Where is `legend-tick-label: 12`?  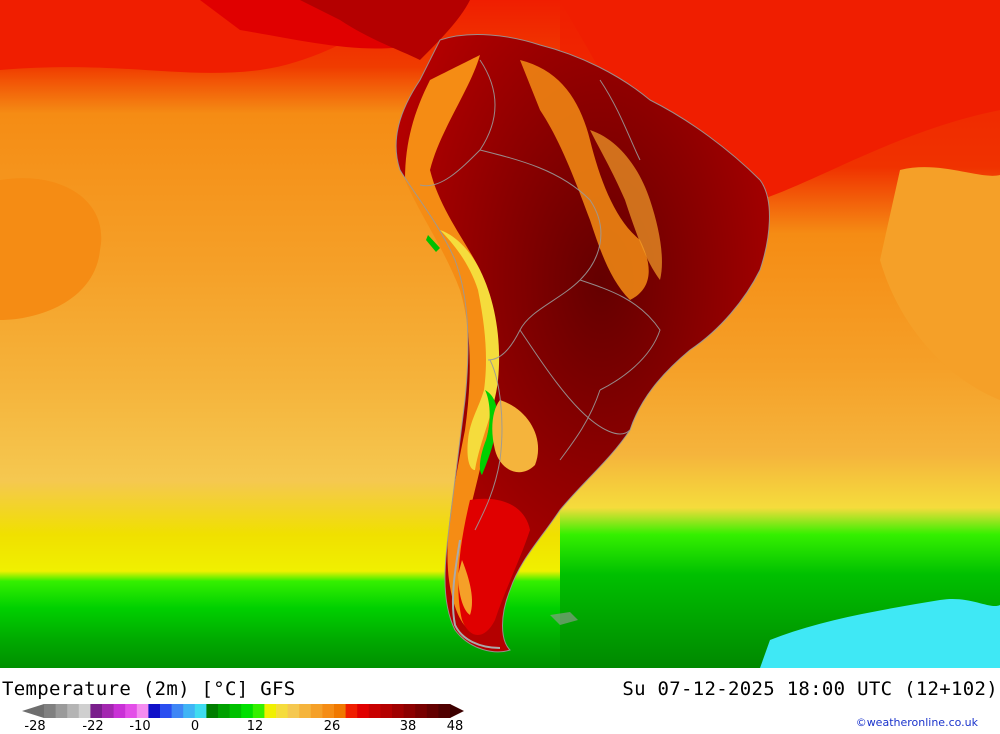 legend-tick-label: 12 is located at coordinates (255, 726).